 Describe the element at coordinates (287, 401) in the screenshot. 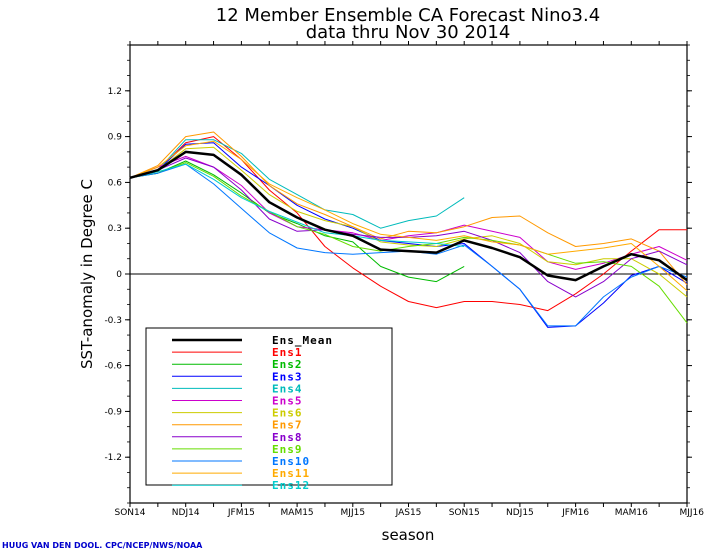

I see `legend-label: Ens5` at that location.